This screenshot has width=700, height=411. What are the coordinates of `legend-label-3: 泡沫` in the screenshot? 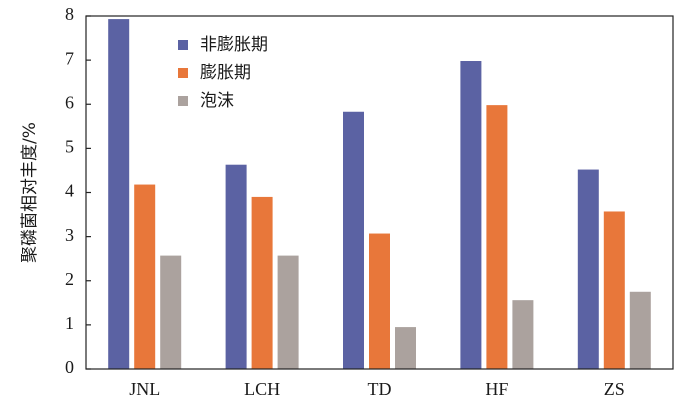 It's located at (217, 101).